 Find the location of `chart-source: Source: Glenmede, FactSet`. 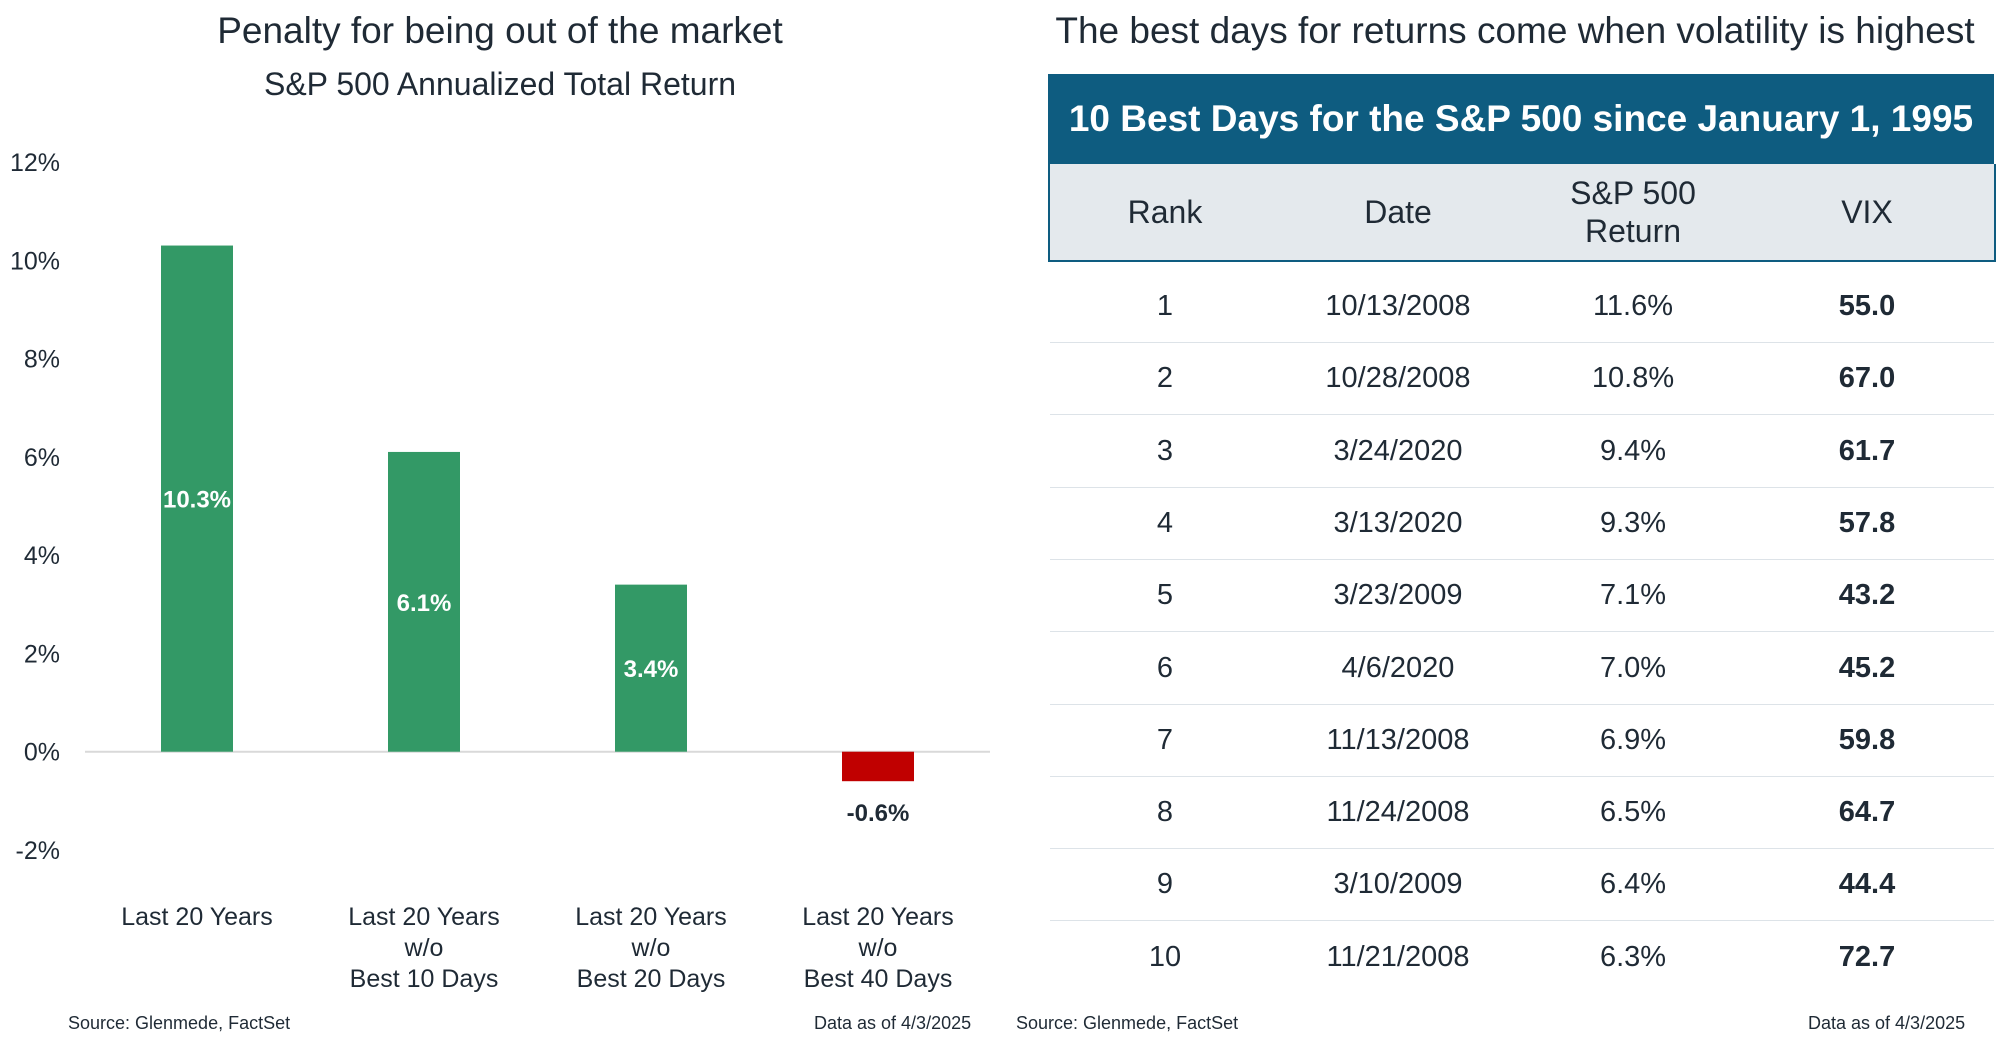

chart-source: Source: Glenmede, FactSet is located at coordinates (179, 1023).